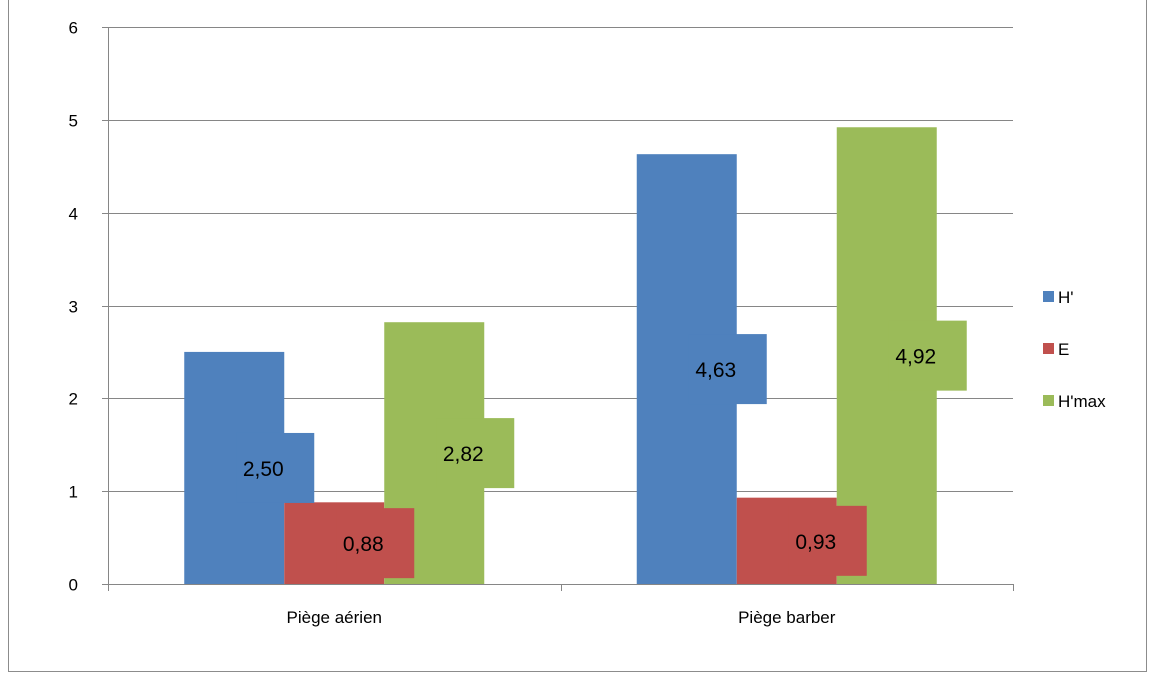  Describe the element at coordinates (73, 307) in the screenshot. I see `y-tick-label: 3` at that location.